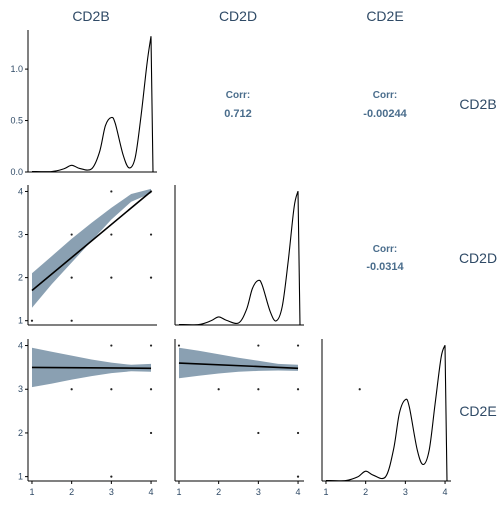 Image resolution: width=502 pixels, height=511 pixels. I want to click on column-label-cd2e: CD2E, so click(384, 16).